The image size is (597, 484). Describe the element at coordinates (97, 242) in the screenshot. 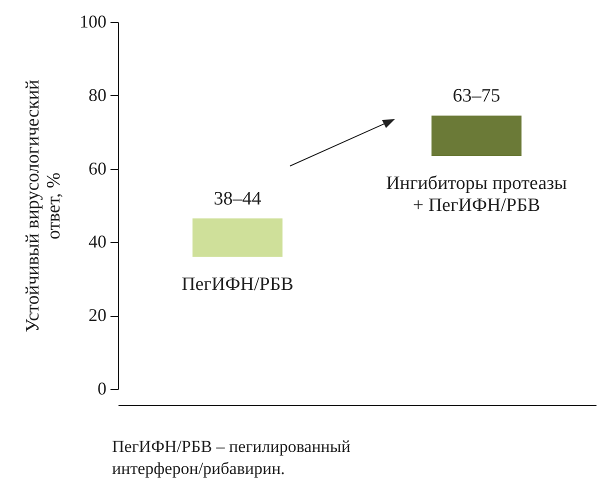

I see `y-tick-label: 40` at that location.